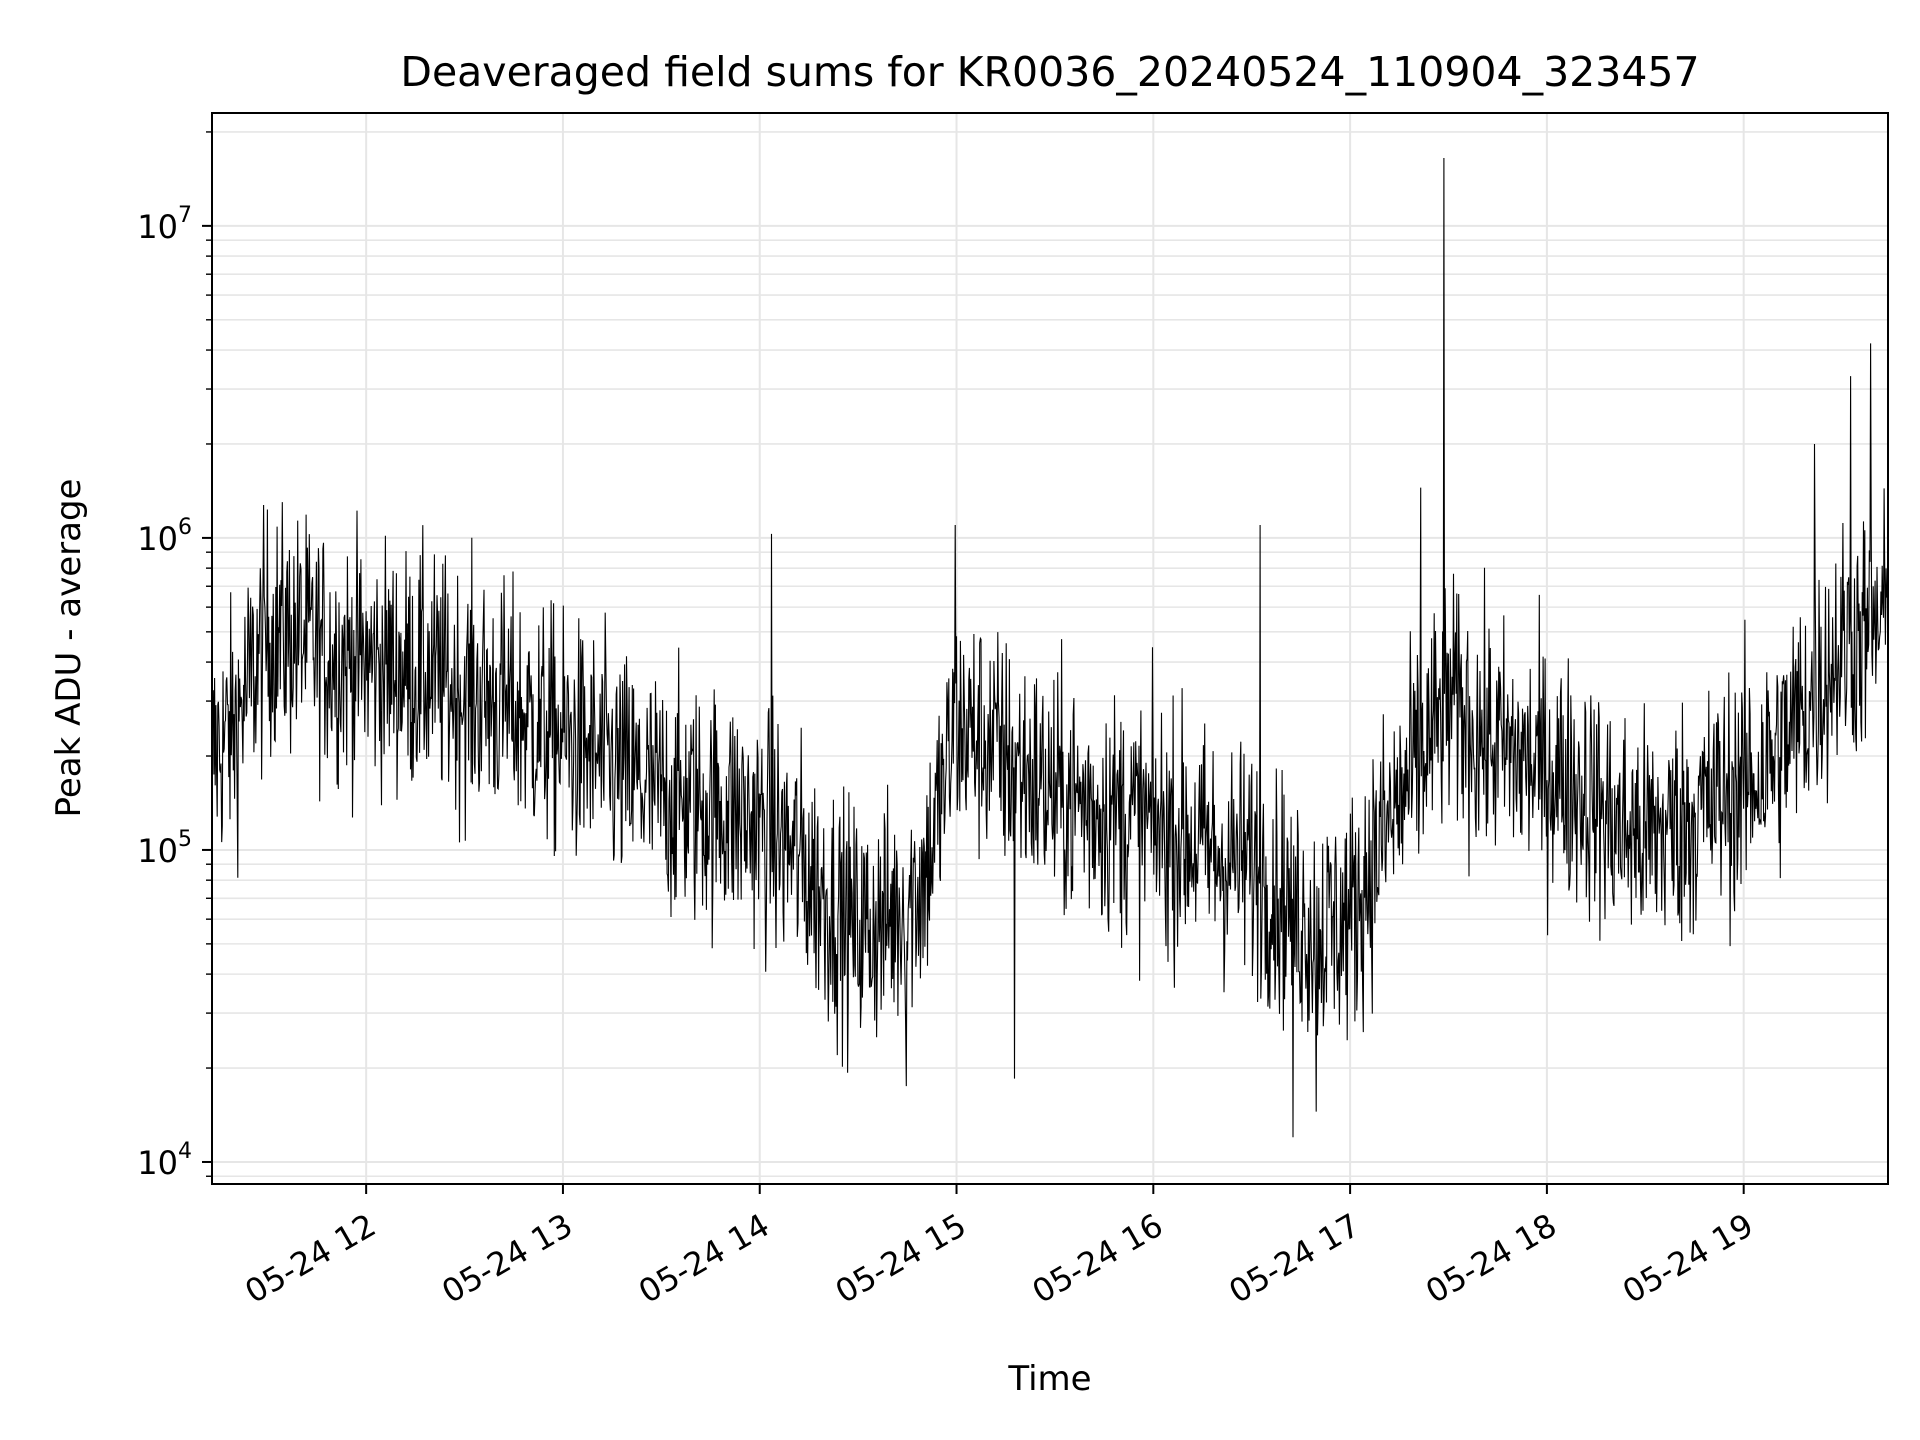  Describe the element at coordinates (164, 224) in the screenshot. I see `y-tick-label: 10⁷` at that location.